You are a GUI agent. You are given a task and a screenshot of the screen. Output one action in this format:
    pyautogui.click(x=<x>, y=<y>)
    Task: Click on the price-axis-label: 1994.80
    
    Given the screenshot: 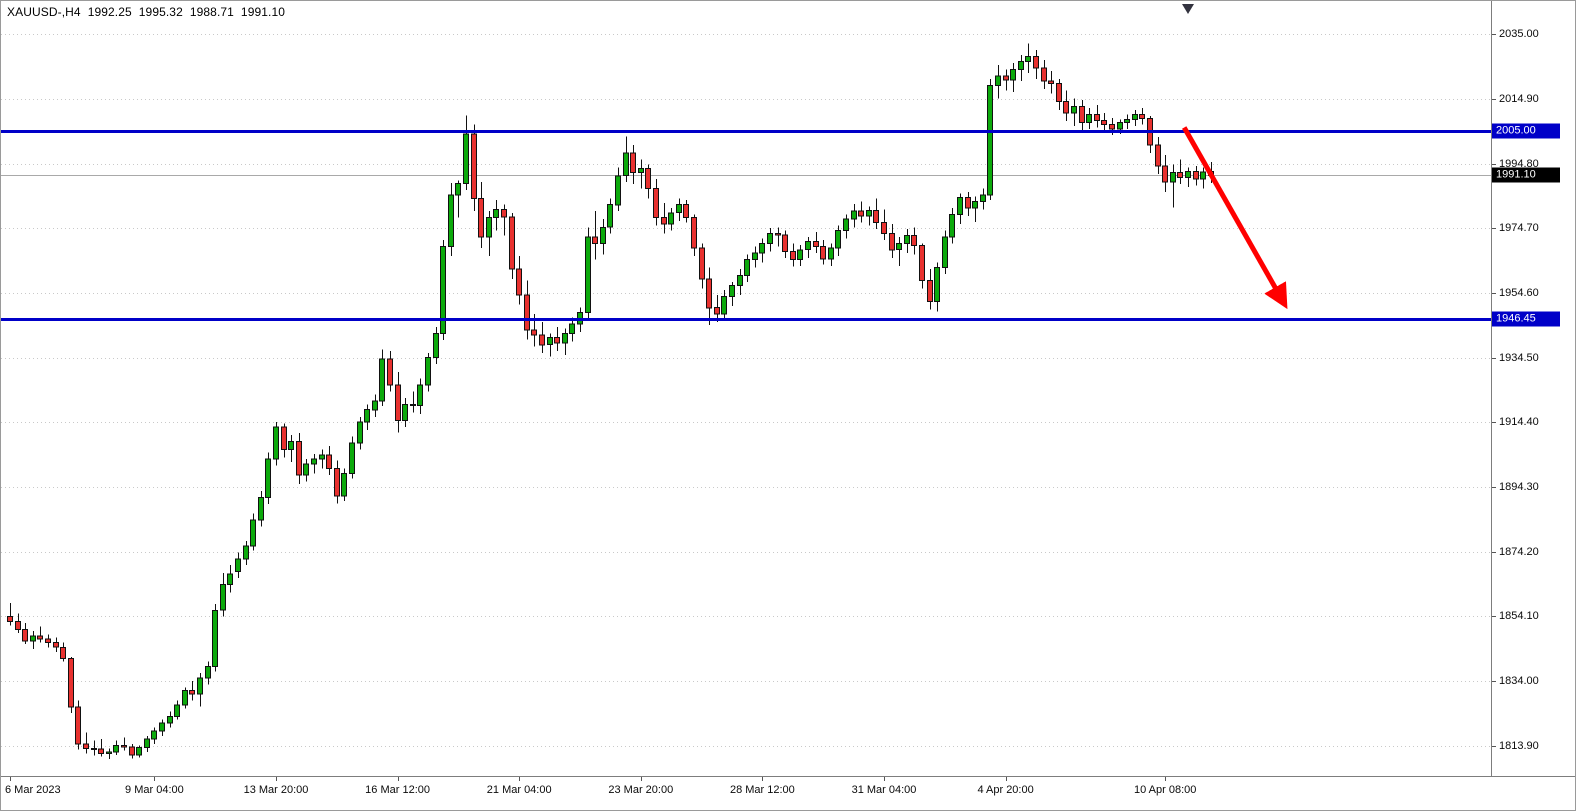 What is the action you would take?
    pyautogui.click(x=1519, y=163)
    